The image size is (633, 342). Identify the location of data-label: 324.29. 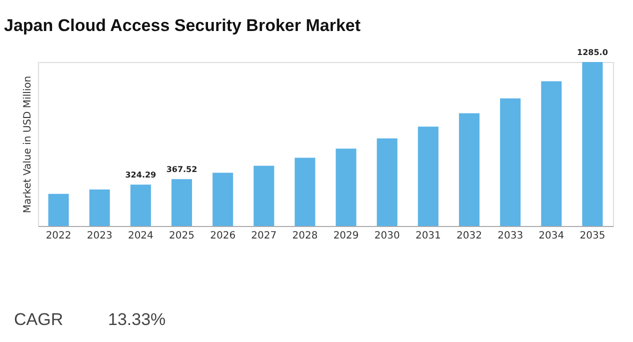
(141, 175).